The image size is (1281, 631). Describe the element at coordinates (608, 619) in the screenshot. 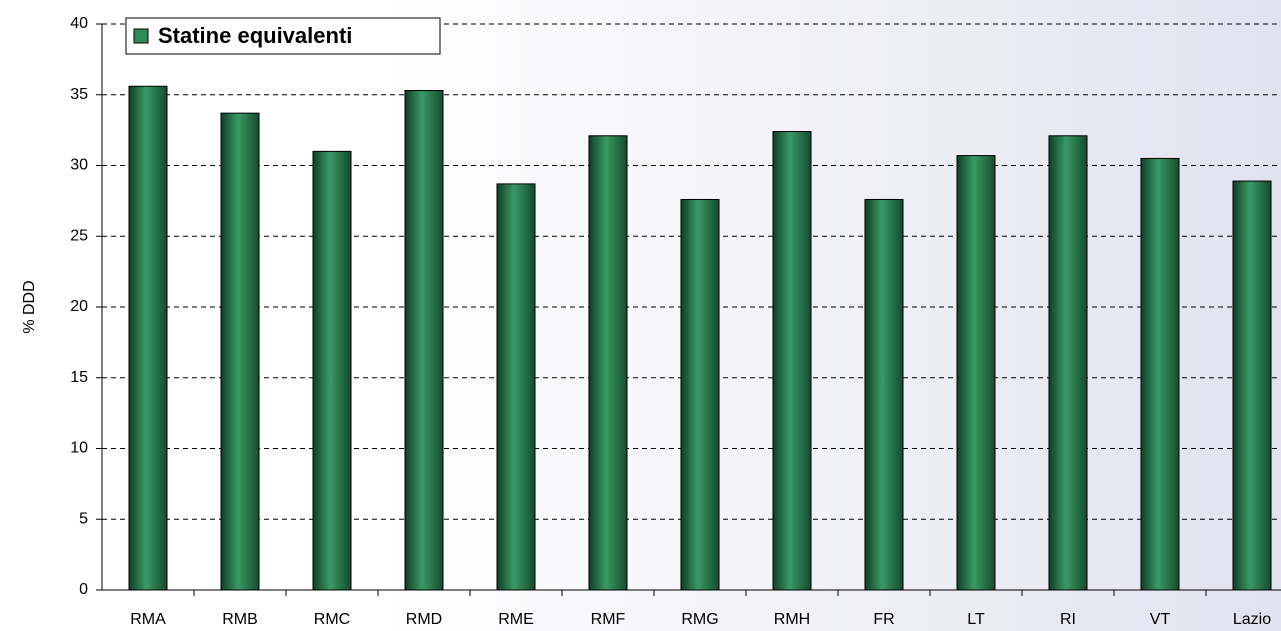

I see `x-tick-label: RMF` at that location.